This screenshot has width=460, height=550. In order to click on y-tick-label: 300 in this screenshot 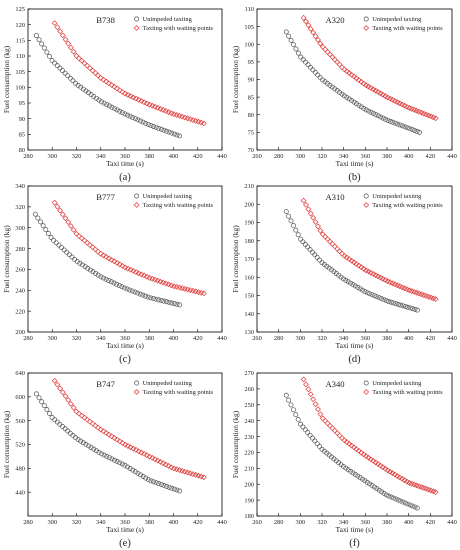, I will do `click(20, 228)`.